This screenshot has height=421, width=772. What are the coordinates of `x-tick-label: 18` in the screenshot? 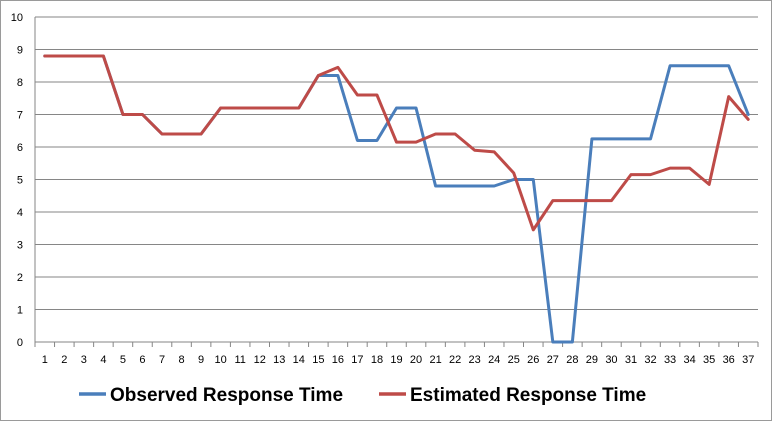 It's located at (377, 360).